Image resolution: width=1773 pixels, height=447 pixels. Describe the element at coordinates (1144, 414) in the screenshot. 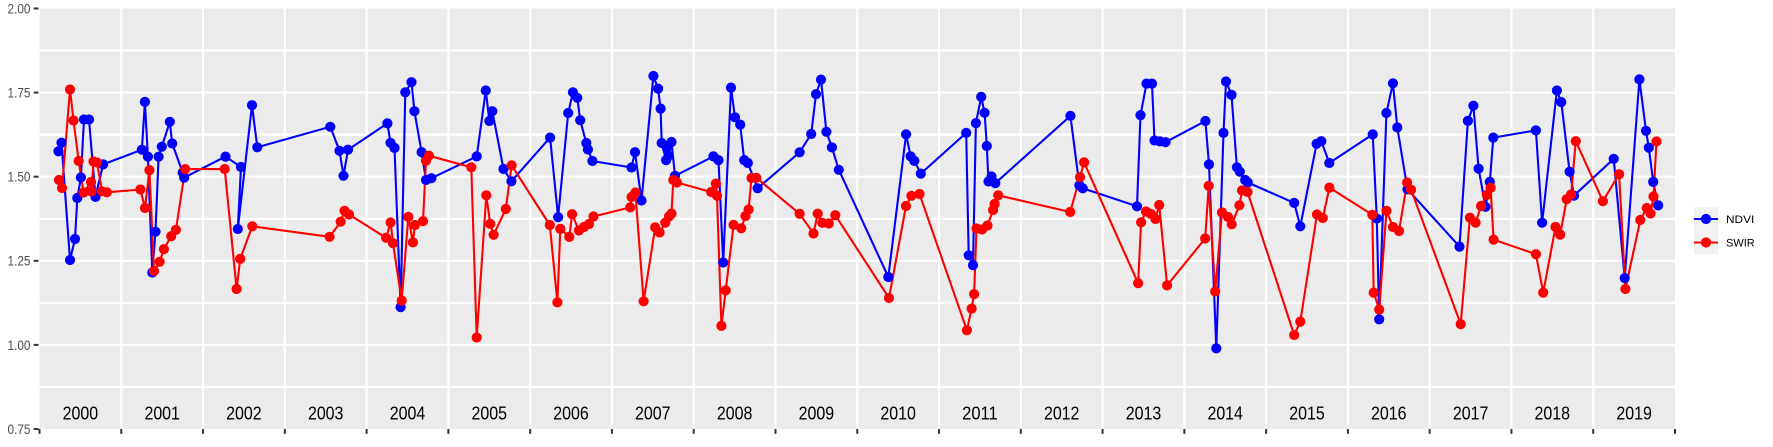

I see `svg-text: 2013` at that location.